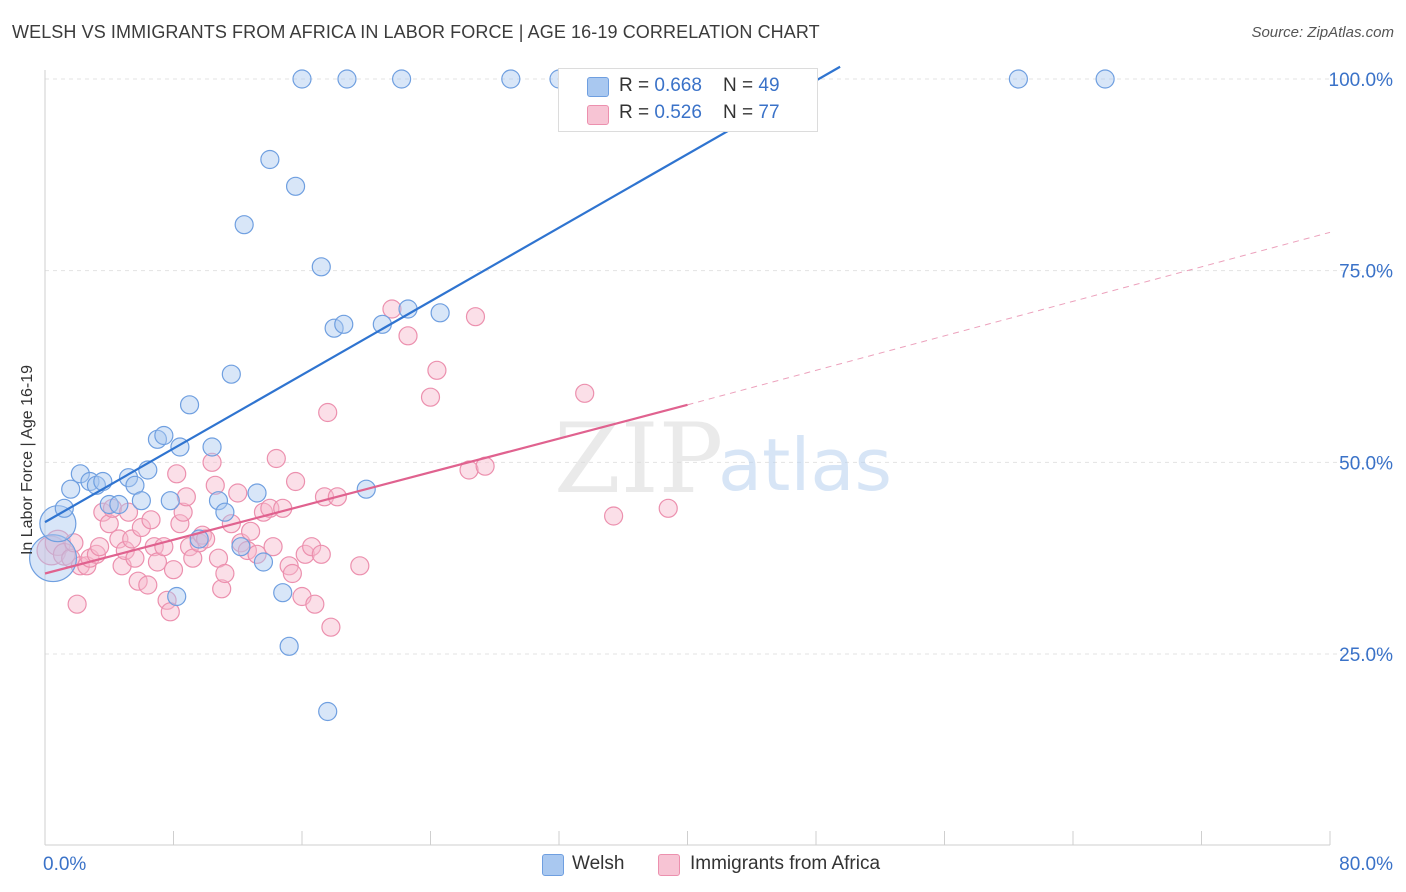 Image resolution: width=1406 pixels, height=892 pixels. I want to click on y-tick-label-75: 75.0%, so click(1366, 272).